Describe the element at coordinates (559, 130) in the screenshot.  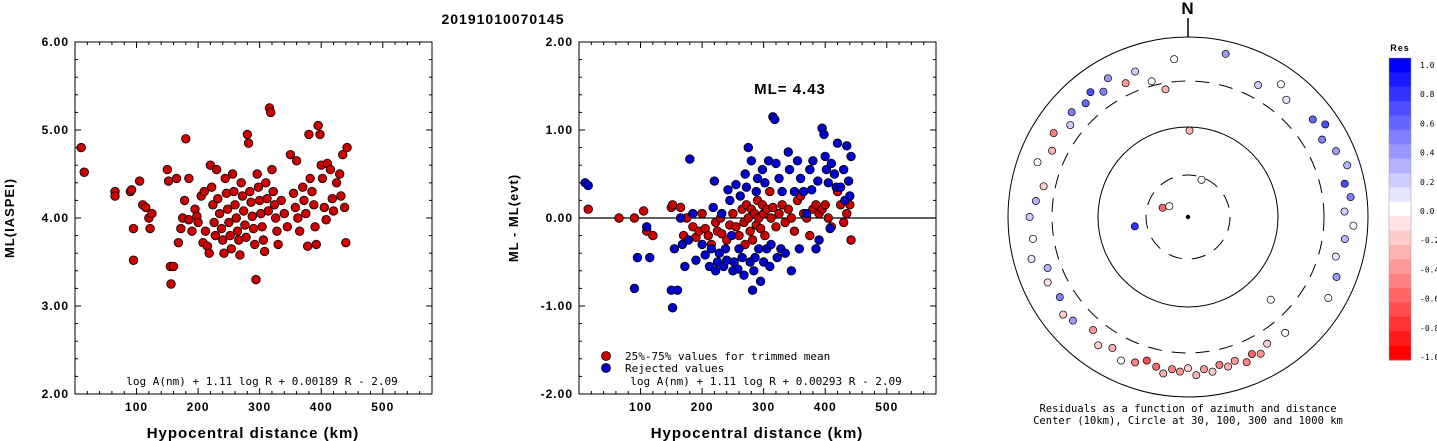
I see `y-tick-label: 1.00` at that location.